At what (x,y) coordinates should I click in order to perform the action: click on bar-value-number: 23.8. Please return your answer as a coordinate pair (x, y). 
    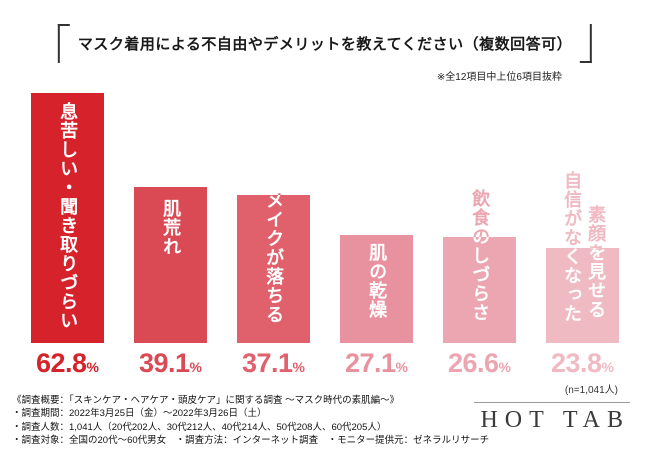
    Looking at the image, I should click on (576, 363).